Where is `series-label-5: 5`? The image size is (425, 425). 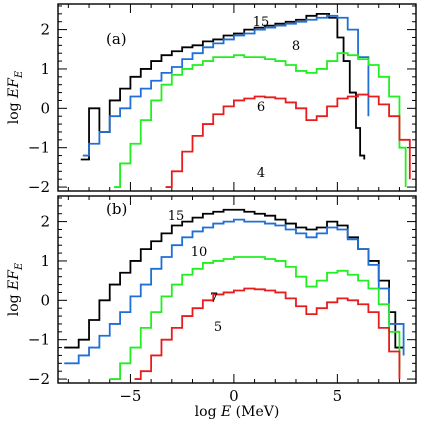 series-label-5: 5 is located at coordinates (218, 327).